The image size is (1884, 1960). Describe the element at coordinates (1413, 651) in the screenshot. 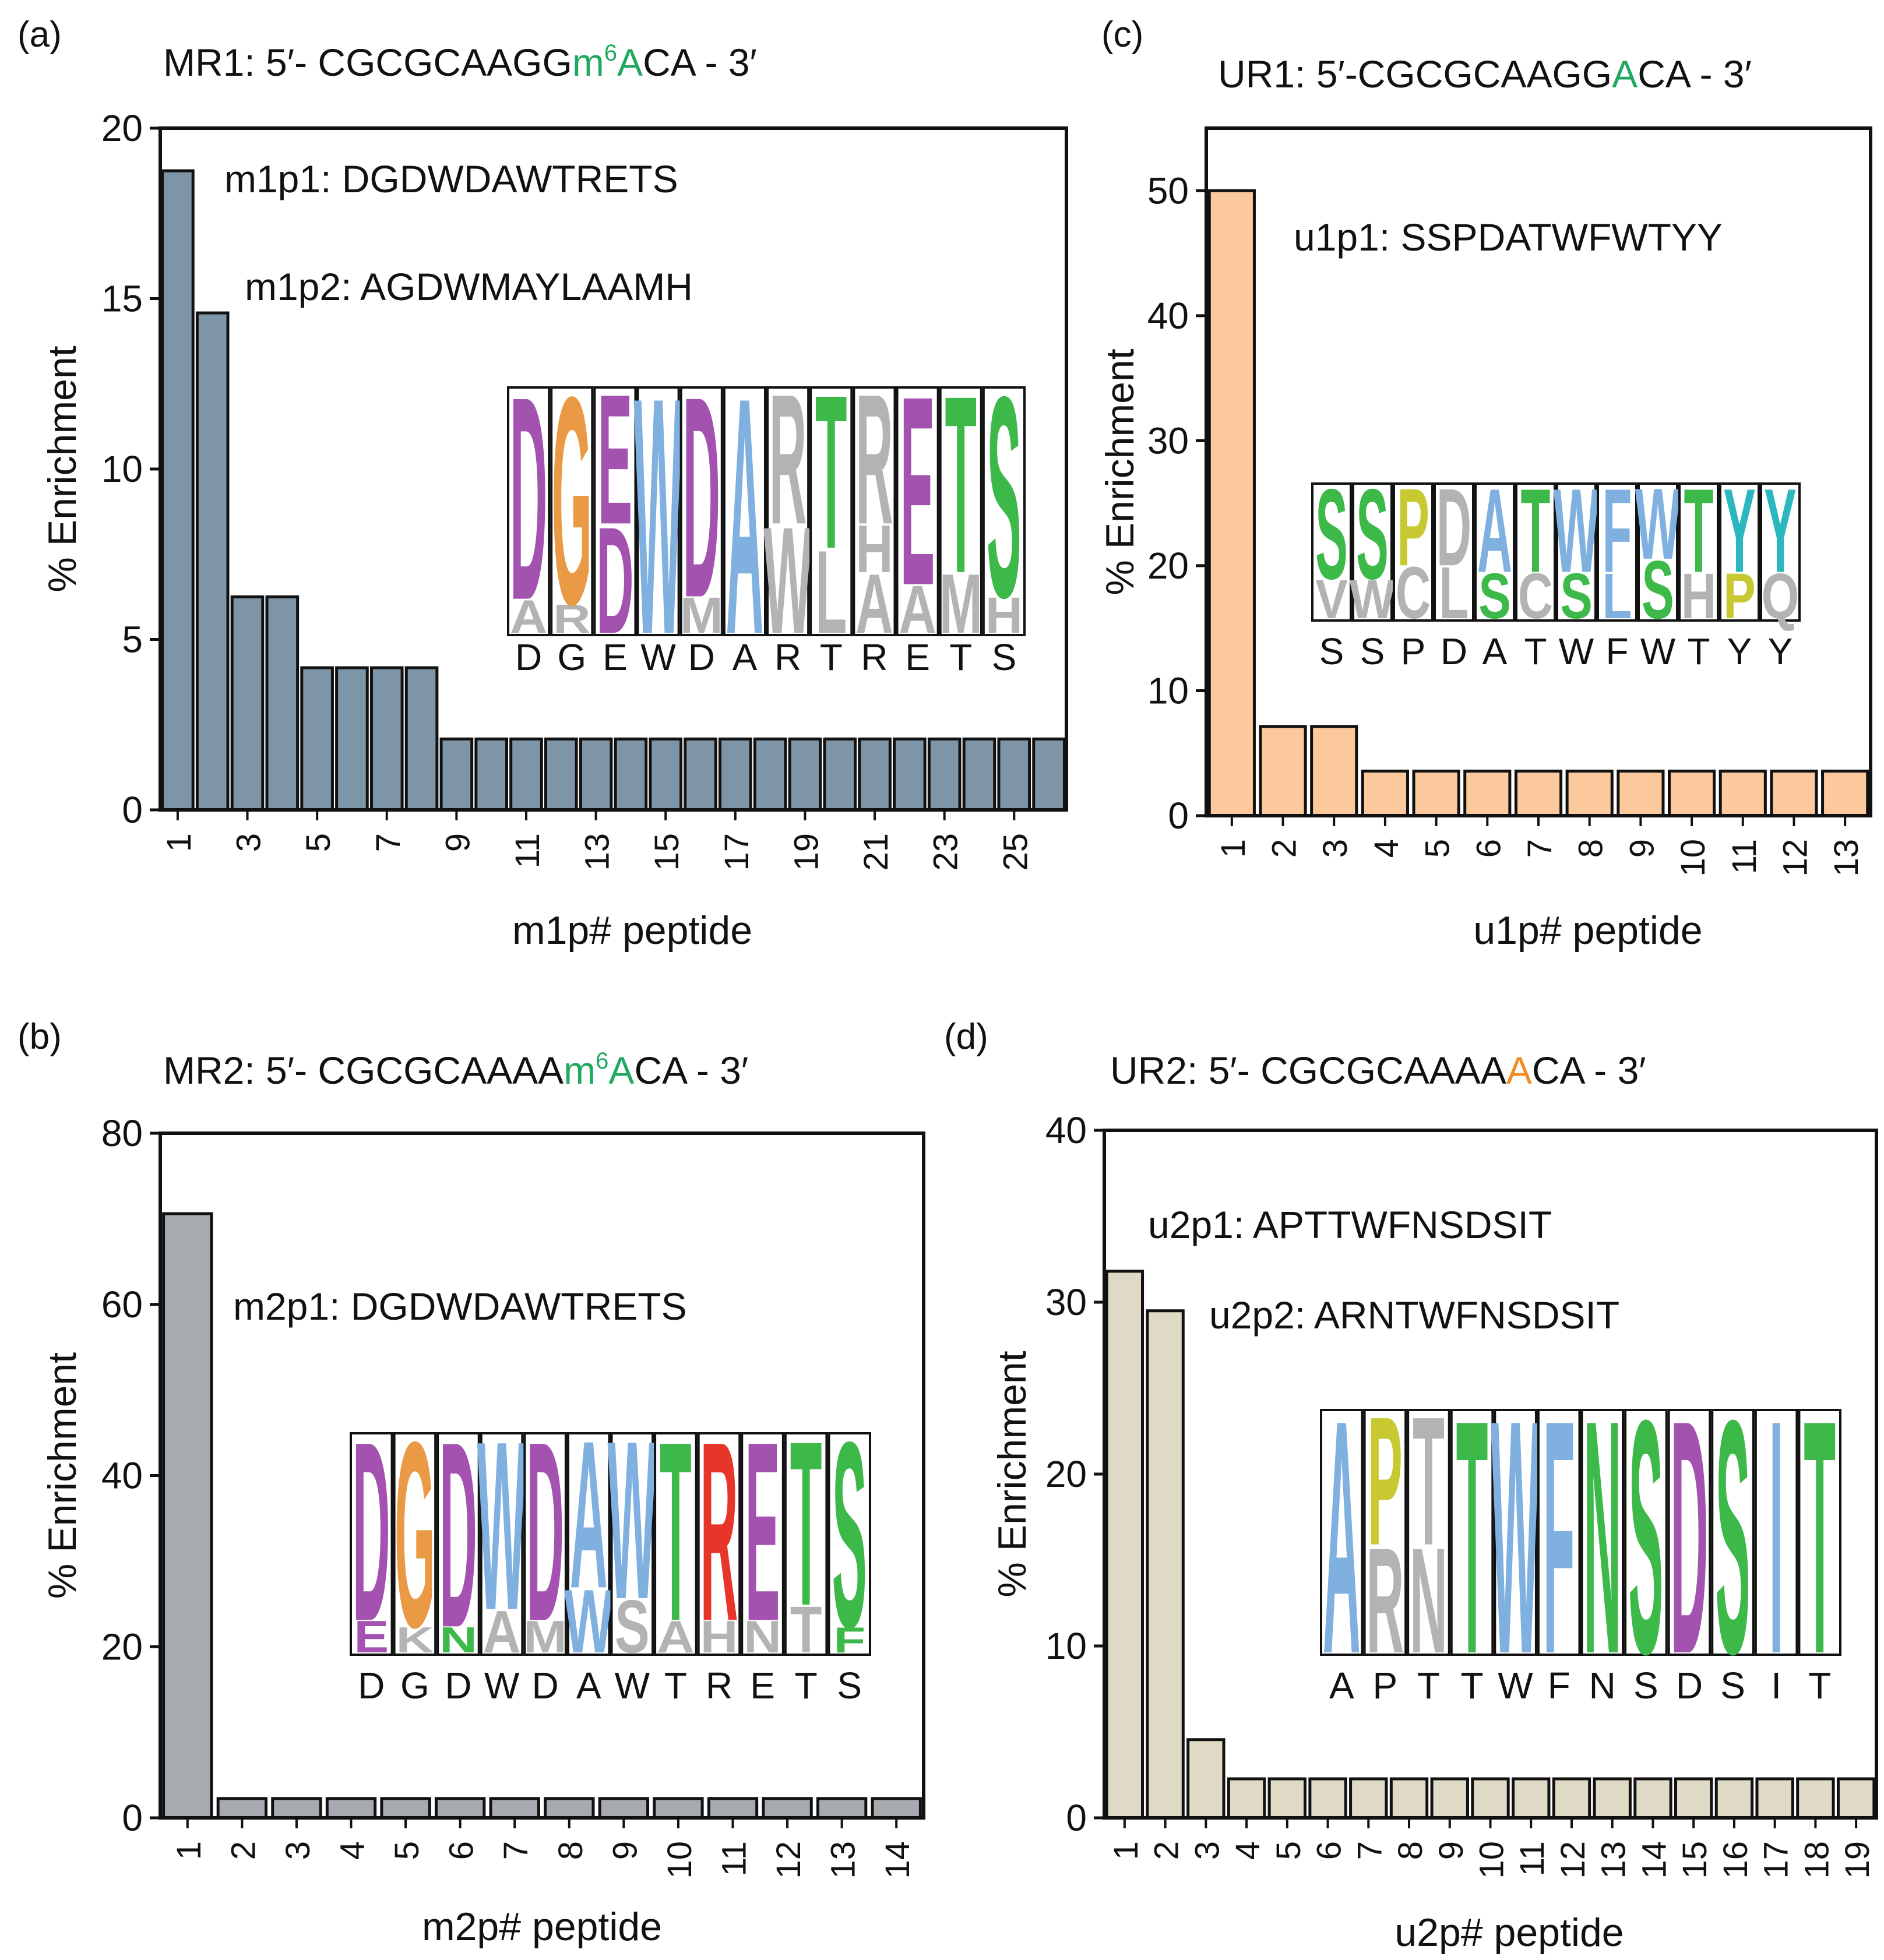

I see `logo-consensus-letter: P` at that location.